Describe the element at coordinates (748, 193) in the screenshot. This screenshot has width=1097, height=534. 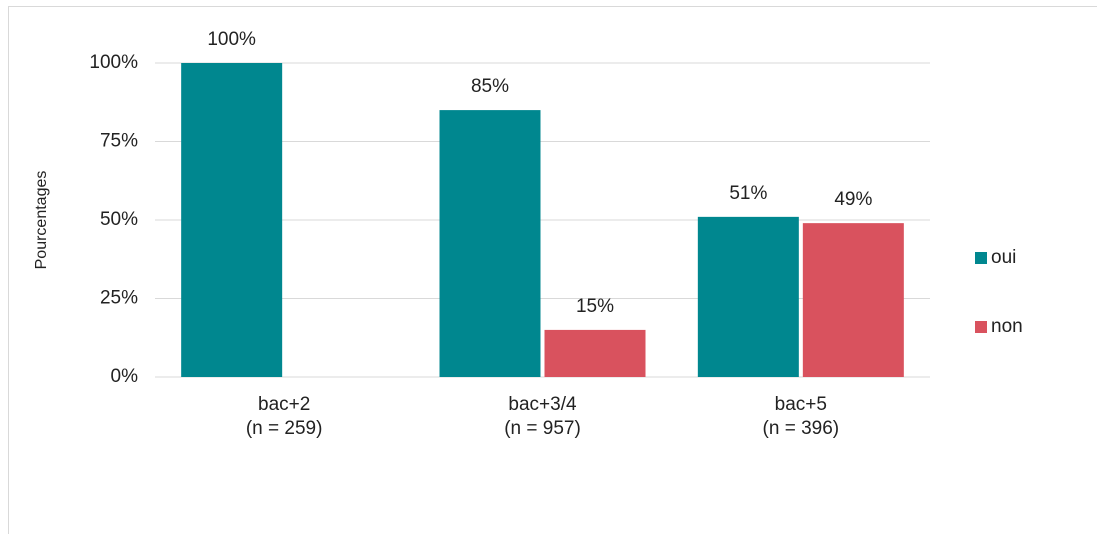
I see `value-label: 51%` at that location.